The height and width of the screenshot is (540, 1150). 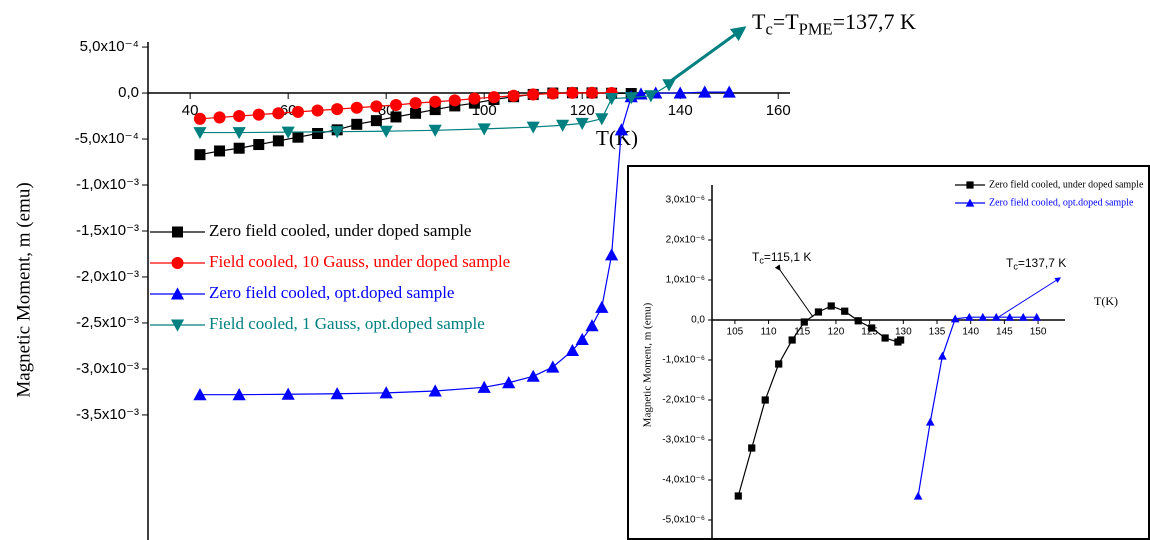 What do you see at coordinates (816, 28) in the screenshot?
I see `annotation-part: PME` at bounding box center [816, 28].